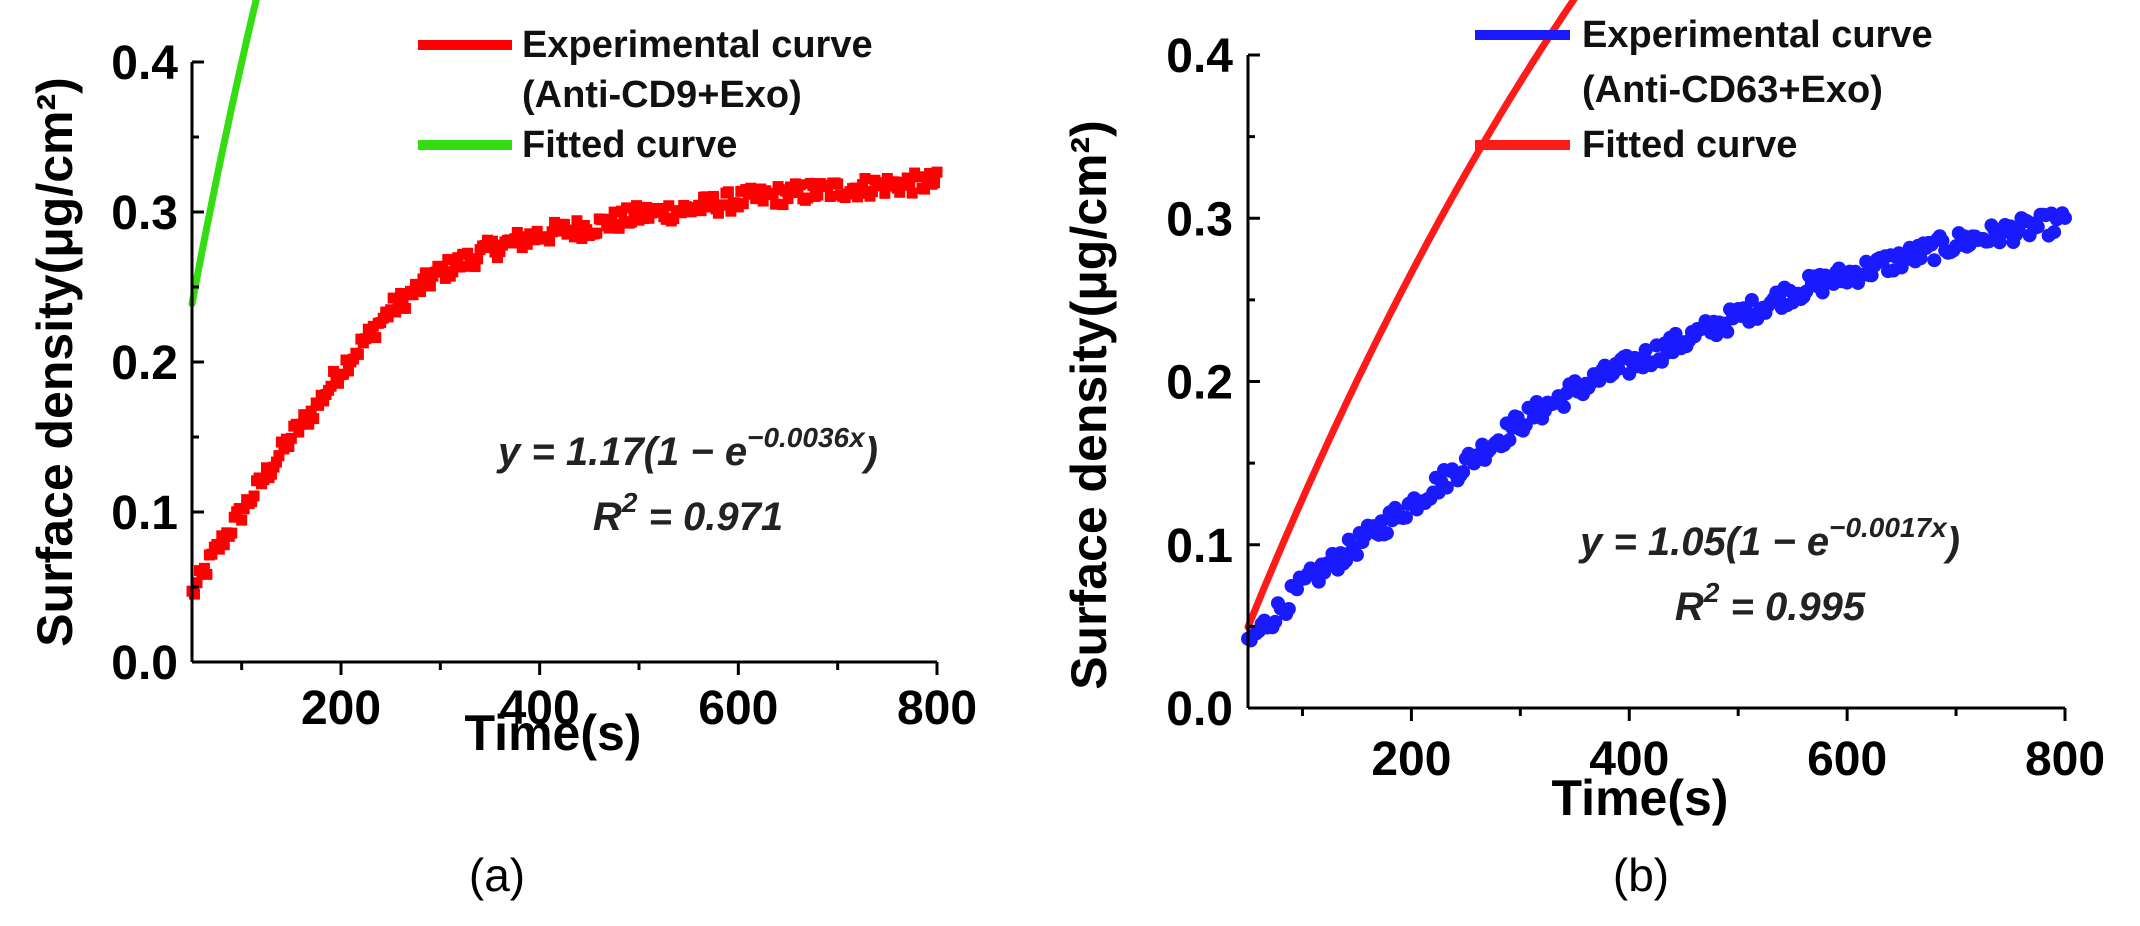 The image size is (2140, 926). Describe the element at coordinates (144, 63) in the screenshot. I see `y-tick-label: 0.4` at that location.